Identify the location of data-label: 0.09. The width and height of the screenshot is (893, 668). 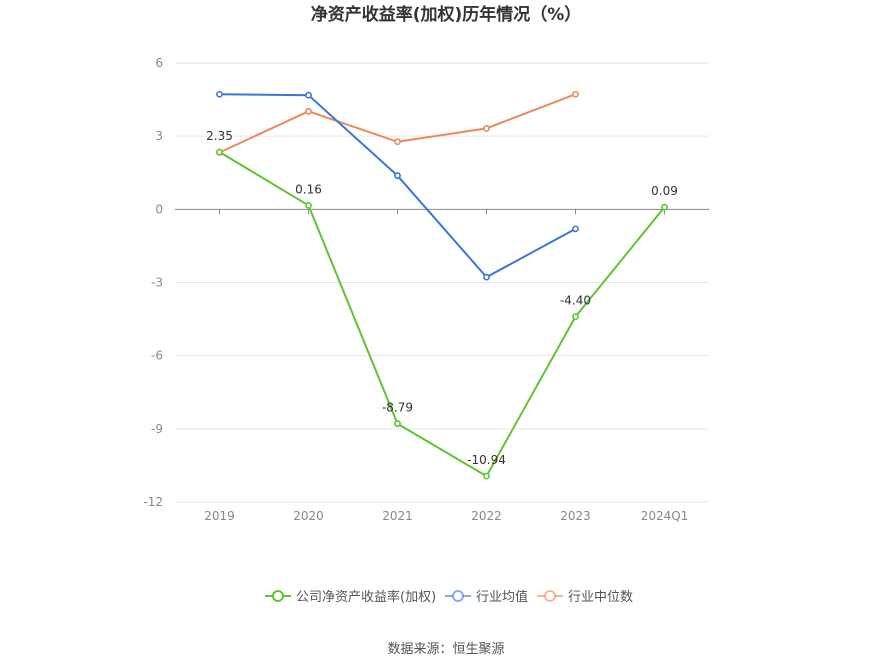
(664, 191).